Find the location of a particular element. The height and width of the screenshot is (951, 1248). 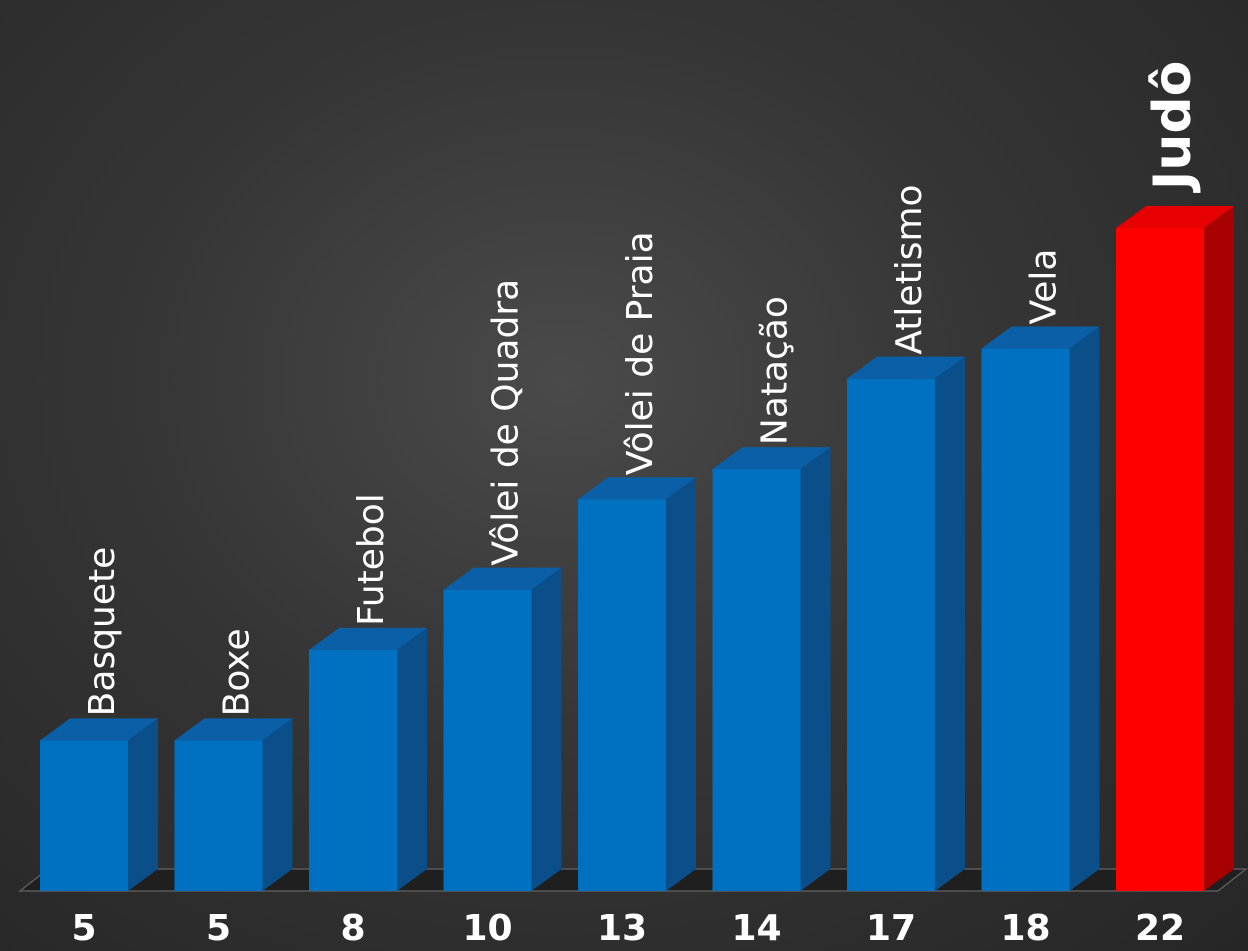

value-label-atletismo: 17 is located at coordinates (891, 928).